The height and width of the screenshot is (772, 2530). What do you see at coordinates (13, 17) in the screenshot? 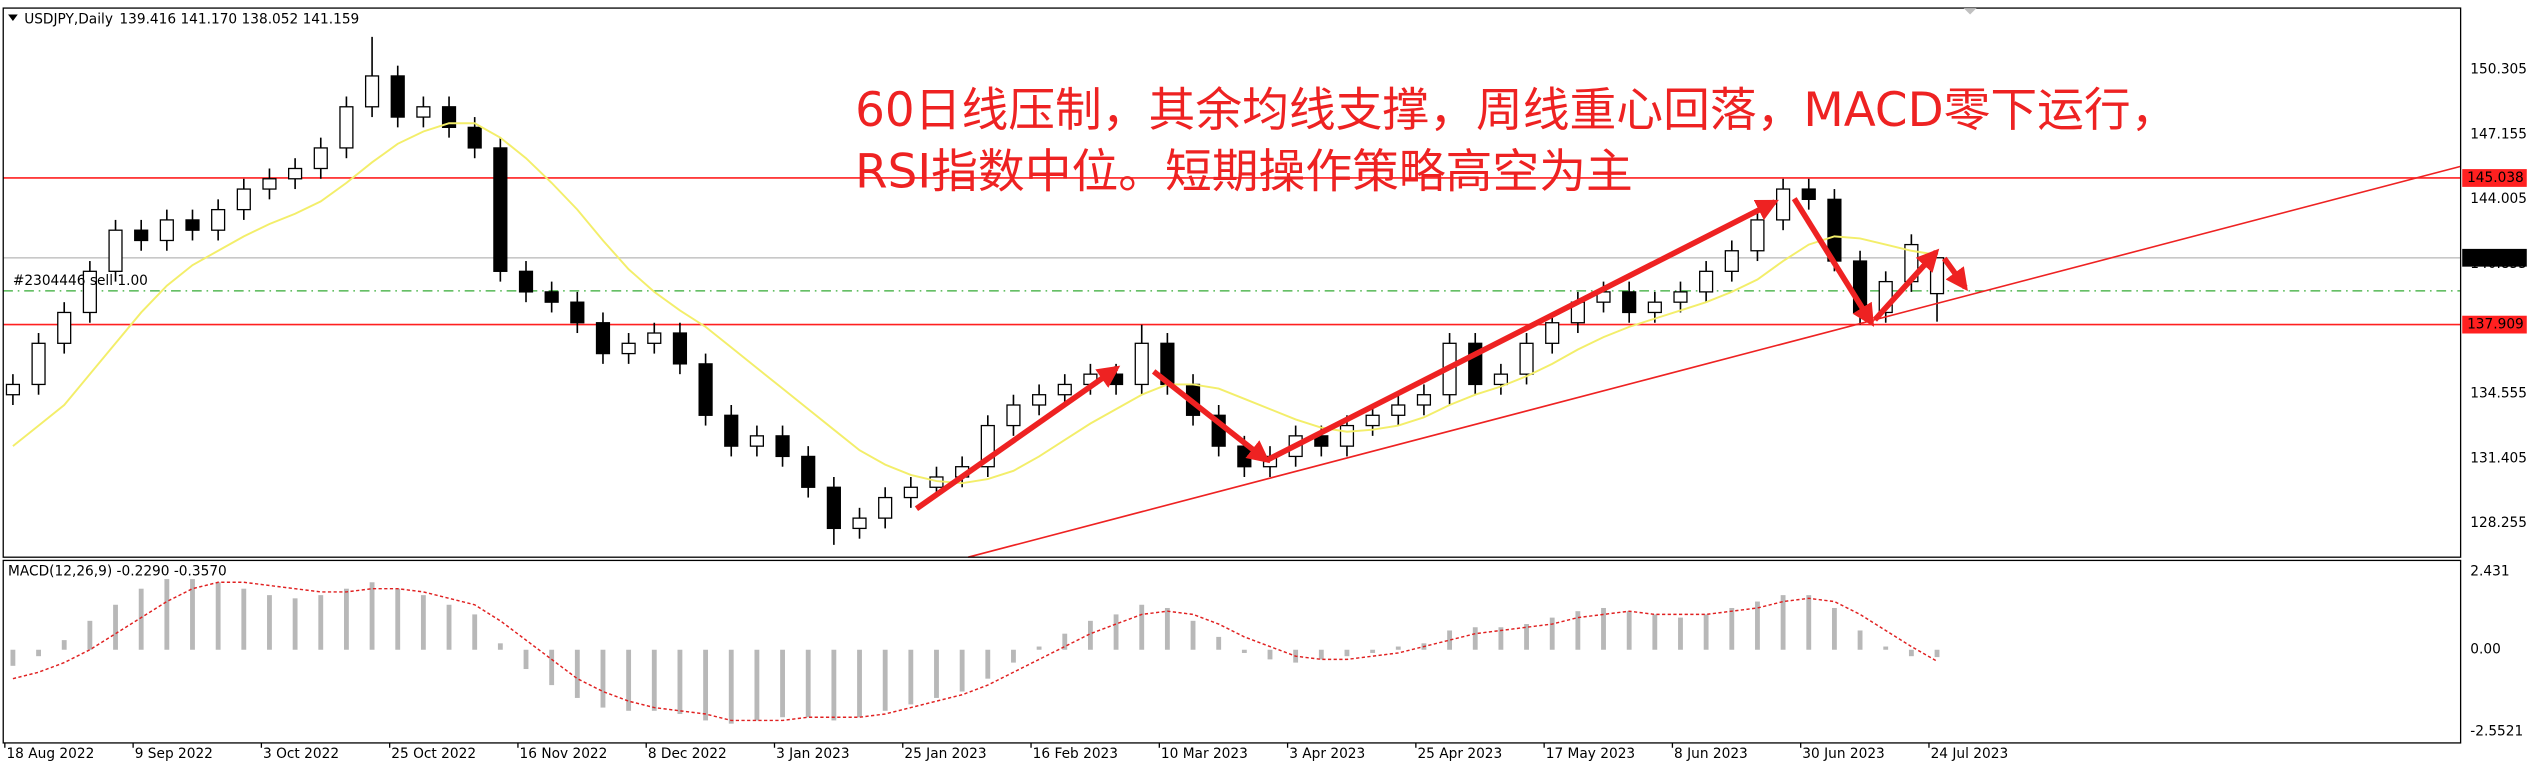
I see `collapse-icon` at bounding box center [13, 17].